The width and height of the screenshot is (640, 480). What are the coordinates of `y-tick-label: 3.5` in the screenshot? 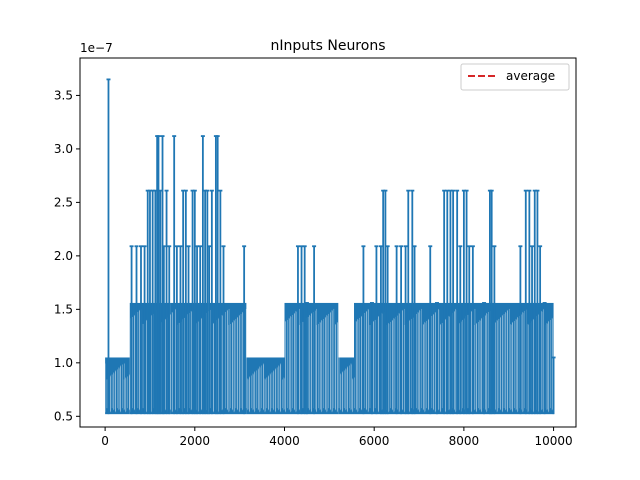 It's located at (63, 95).